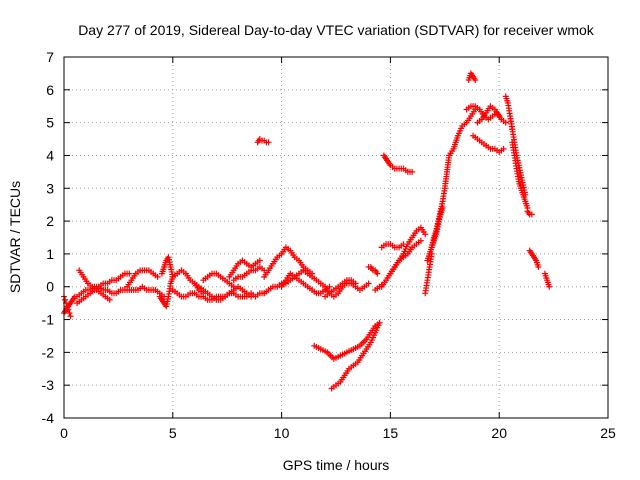 Image resolution: width=640 pixels, height=480 pixels. I want to click on y-tick-label: -4, so click(48, 418).